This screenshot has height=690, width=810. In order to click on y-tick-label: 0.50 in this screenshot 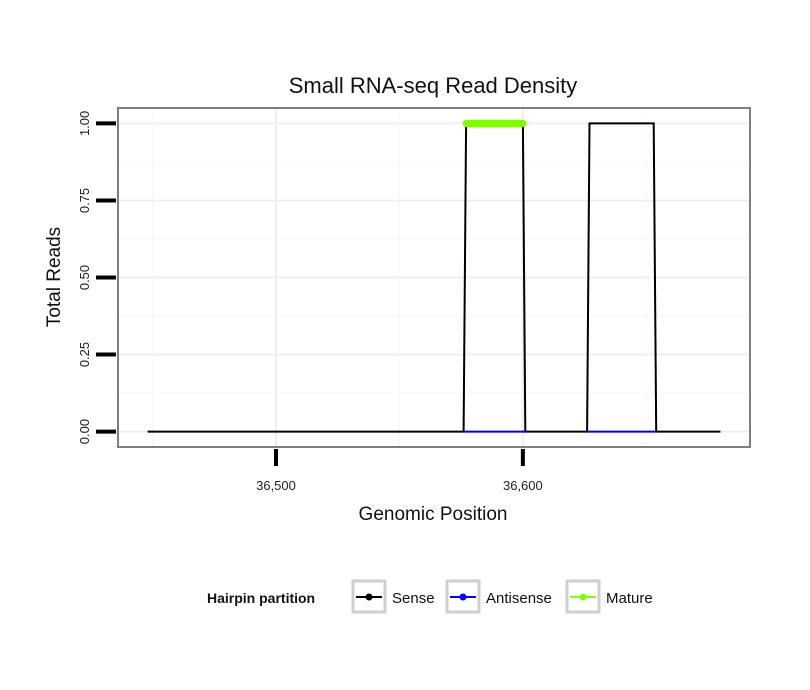, I will do `click(84, 277)`.